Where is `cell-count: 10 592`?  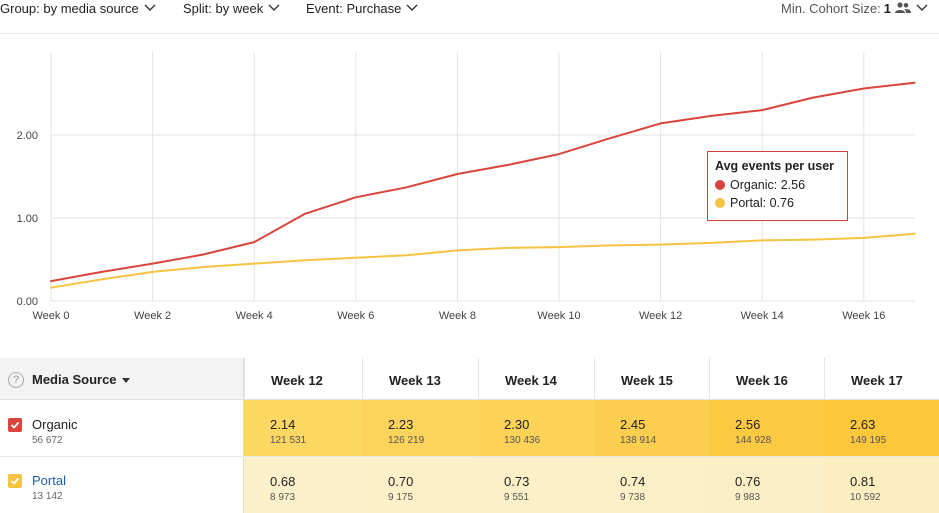 cell-count: 10 592 is located at coordinates (865, 497).